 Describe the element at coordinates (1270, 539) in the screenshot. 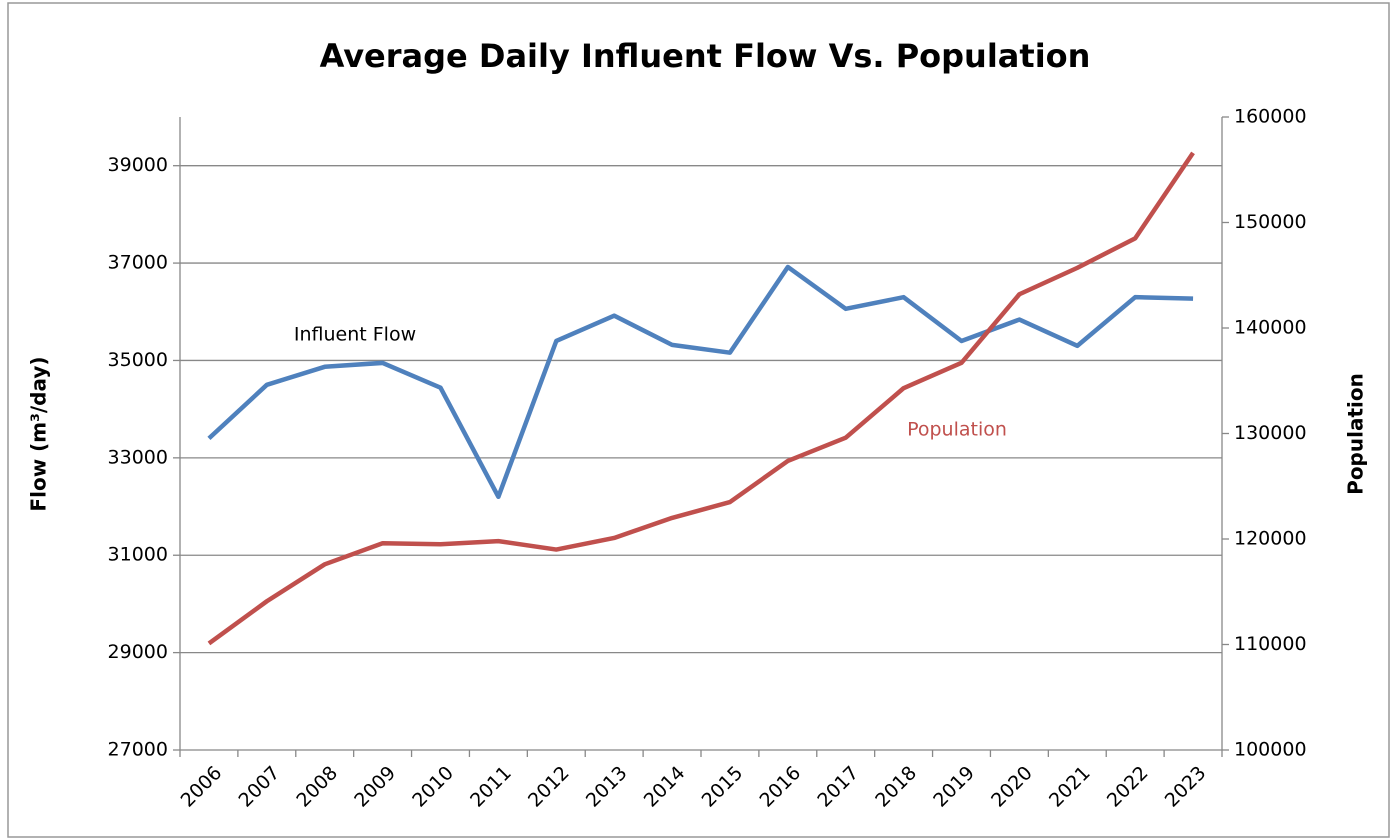

I see `y2-tick-label: 120000` at that location.